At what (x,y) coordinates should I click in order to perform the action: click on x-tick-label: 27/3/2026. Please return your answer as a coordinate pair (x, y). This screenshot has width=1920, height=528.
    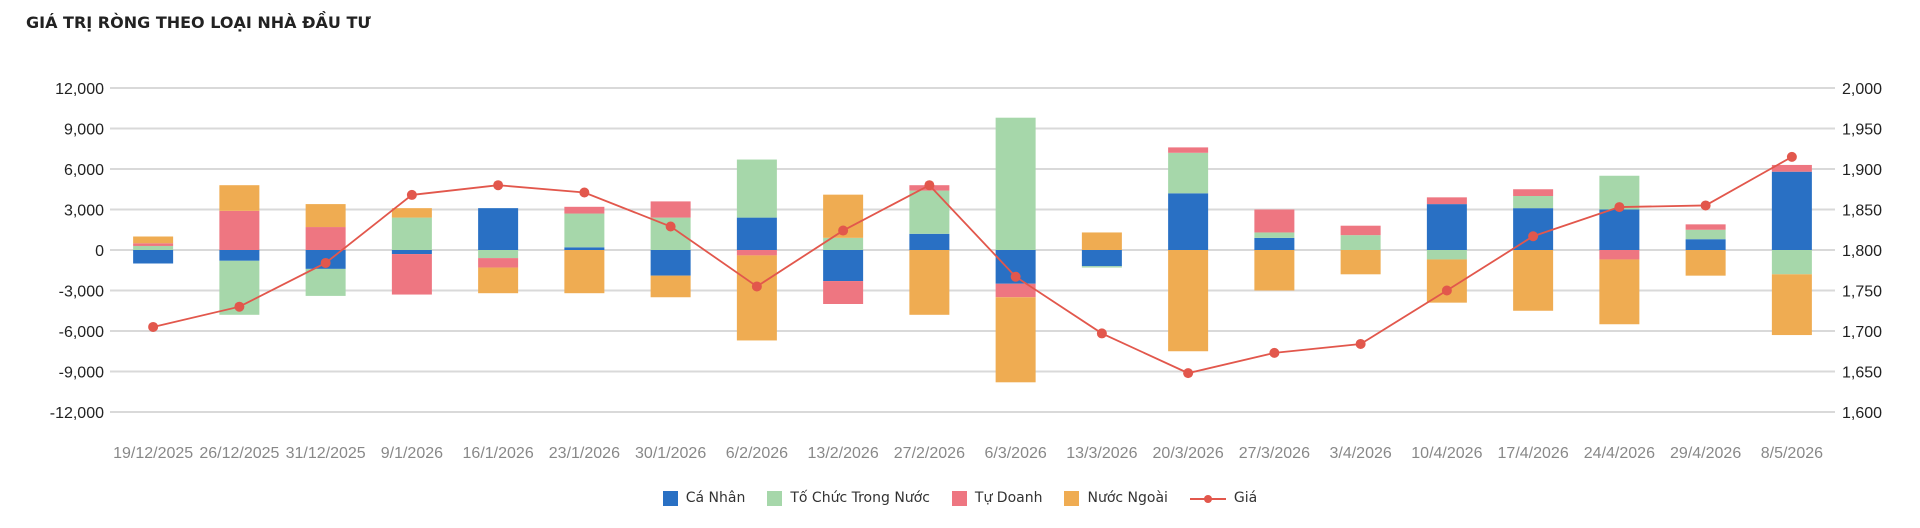
    Looking at the image, I should click on (1274, 453).